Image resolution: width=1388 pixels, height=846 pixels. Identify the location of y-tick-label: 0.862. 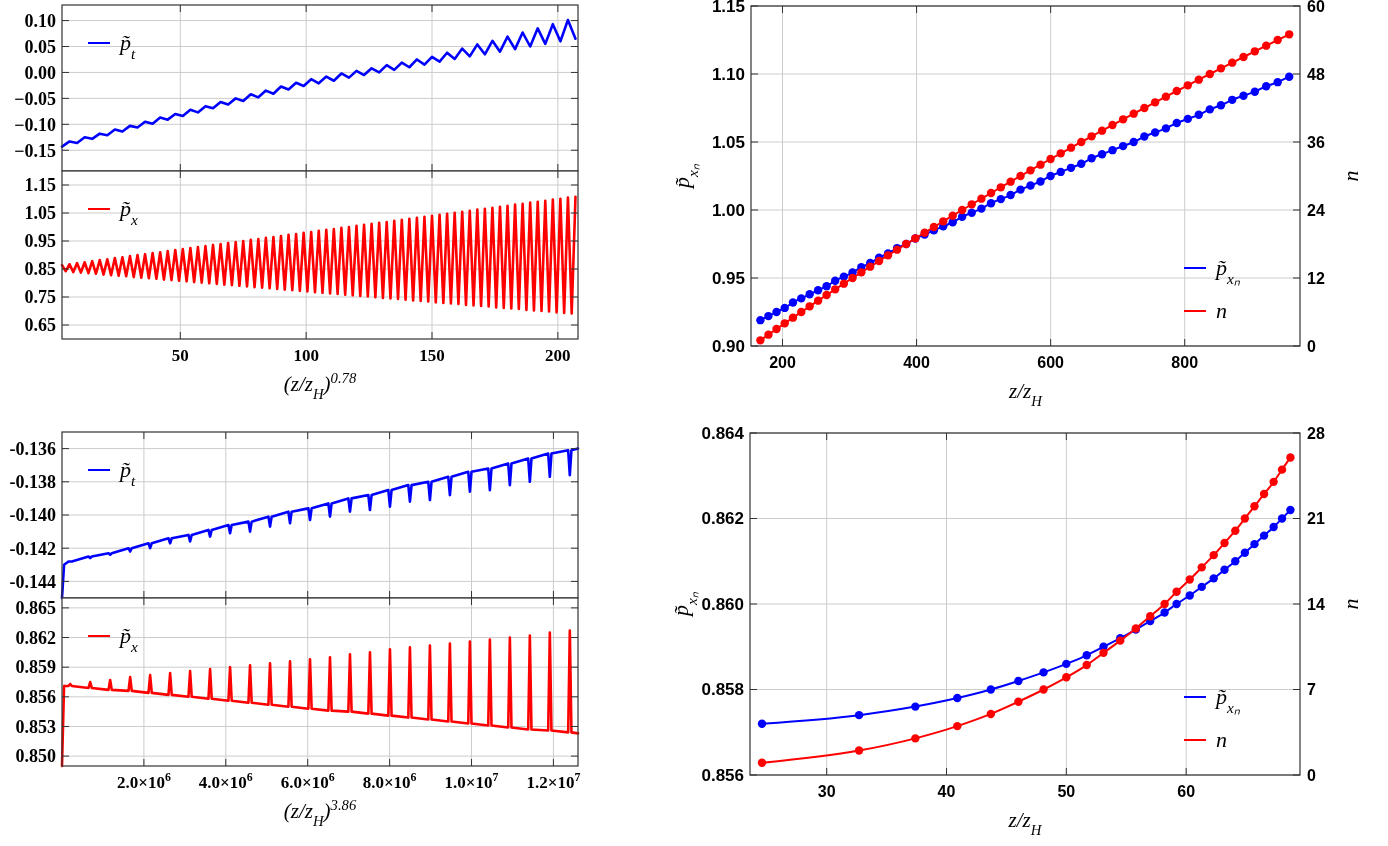
(35, 637).